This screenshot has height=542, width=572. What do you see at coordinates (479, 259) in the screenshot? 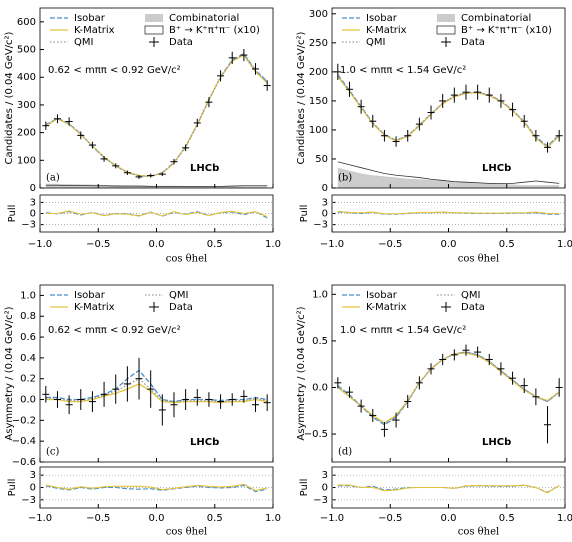
I see `x-axis-label: cos θhel` at bounding box center [479, 259].